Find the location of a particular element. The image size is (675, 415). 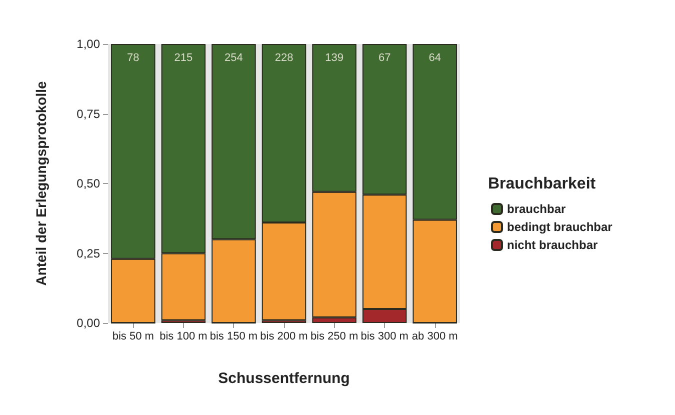

y-tick-label: 0,50 is located at coordinates (88, 183).